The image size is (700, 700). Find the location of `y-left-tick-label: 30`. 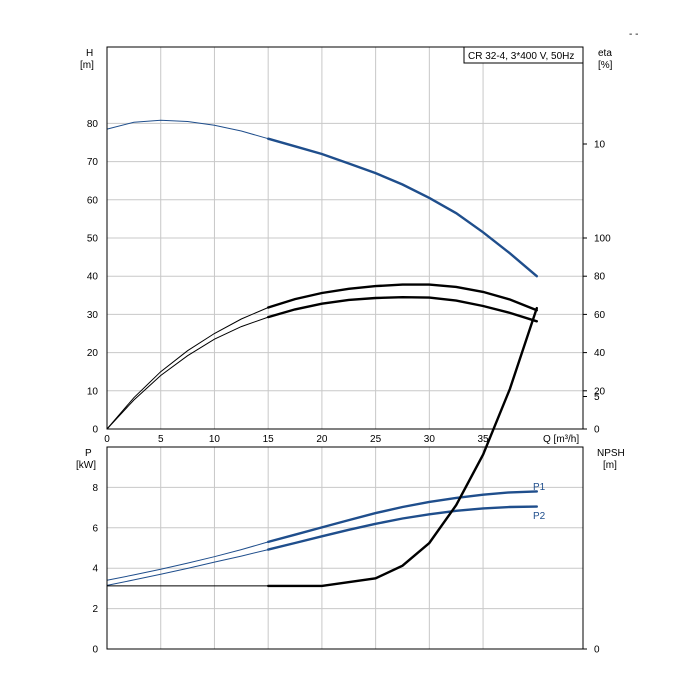

y-left-tick-label: 30 is located at coordinates (93, 315).